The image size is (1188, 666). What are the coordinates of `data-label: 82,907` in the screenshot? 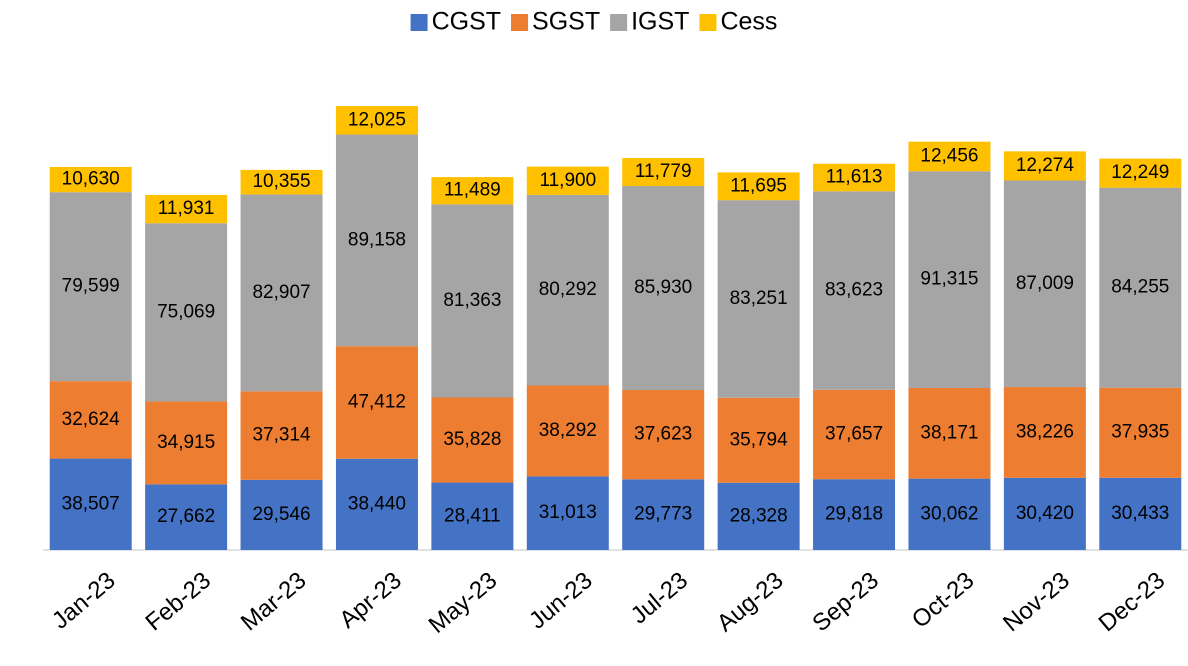 It's located at (281, 292).